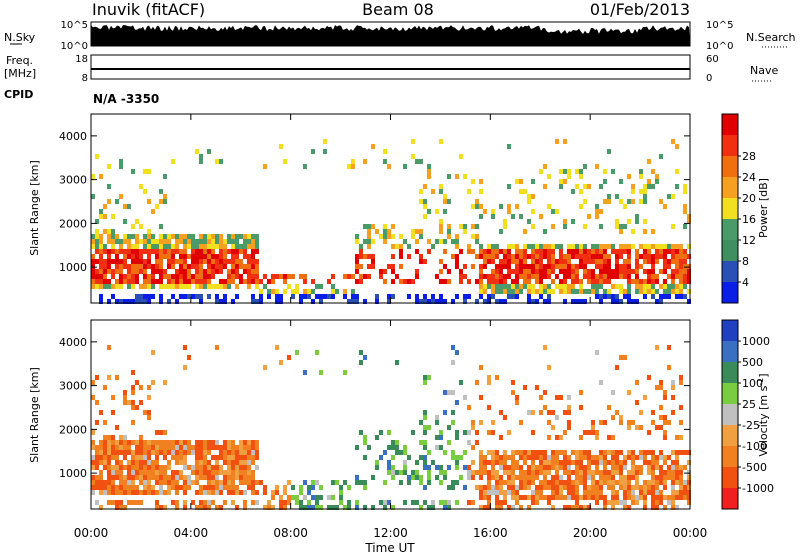 The width and height of the screenshot is (800, 554). I want to click on colorbar-tick-label: 16, so click(749, 219).